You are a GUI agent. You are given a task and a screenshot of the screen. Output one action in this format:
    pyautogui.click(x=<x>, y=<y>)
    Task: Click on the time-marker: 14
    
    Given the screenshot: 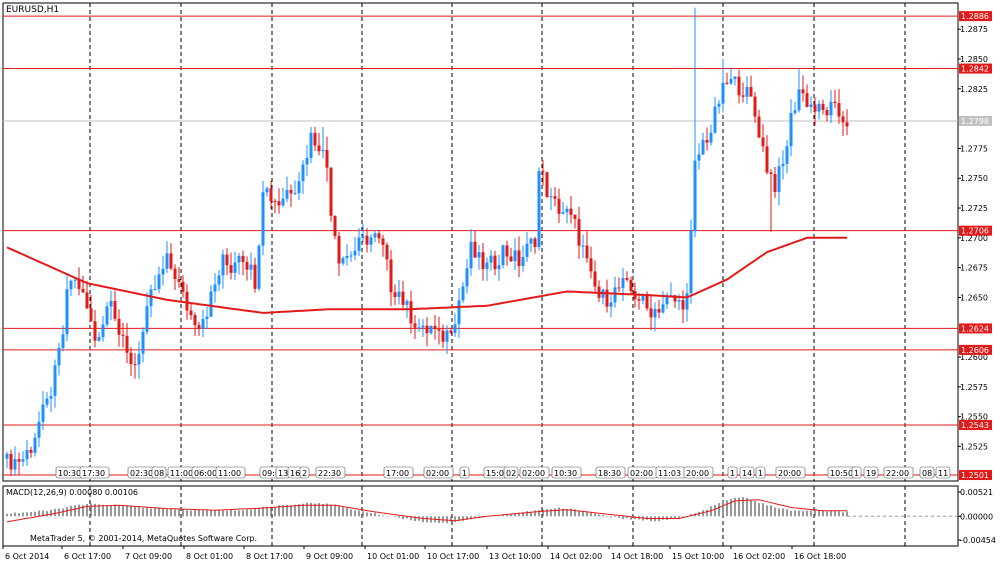 What is the action you would take?
    pyautogui.click(x=747, y=472)
    